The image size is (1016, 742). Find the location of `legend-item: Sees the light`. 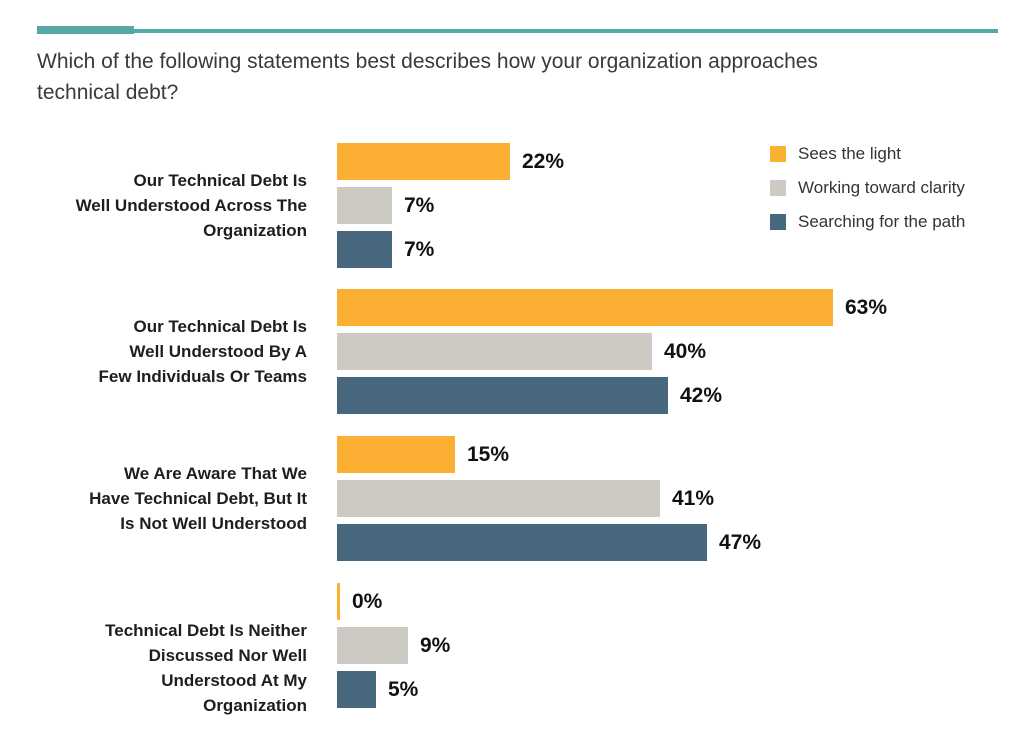

legend-item: Sees the light is located at coordinates (867, 153).